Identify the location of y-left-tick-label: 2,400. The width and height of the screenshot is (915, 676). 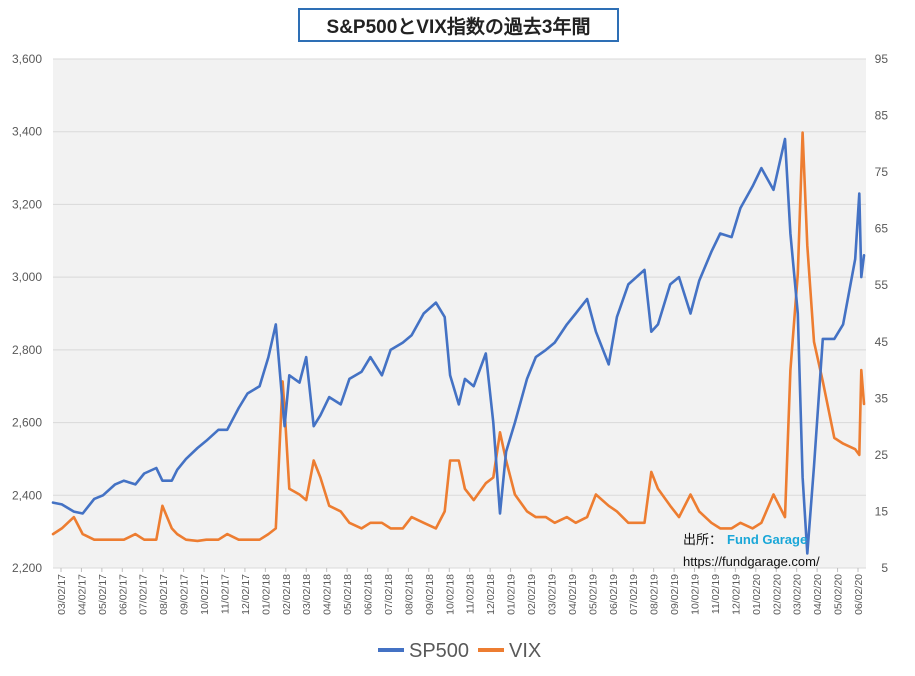
(27, 495).